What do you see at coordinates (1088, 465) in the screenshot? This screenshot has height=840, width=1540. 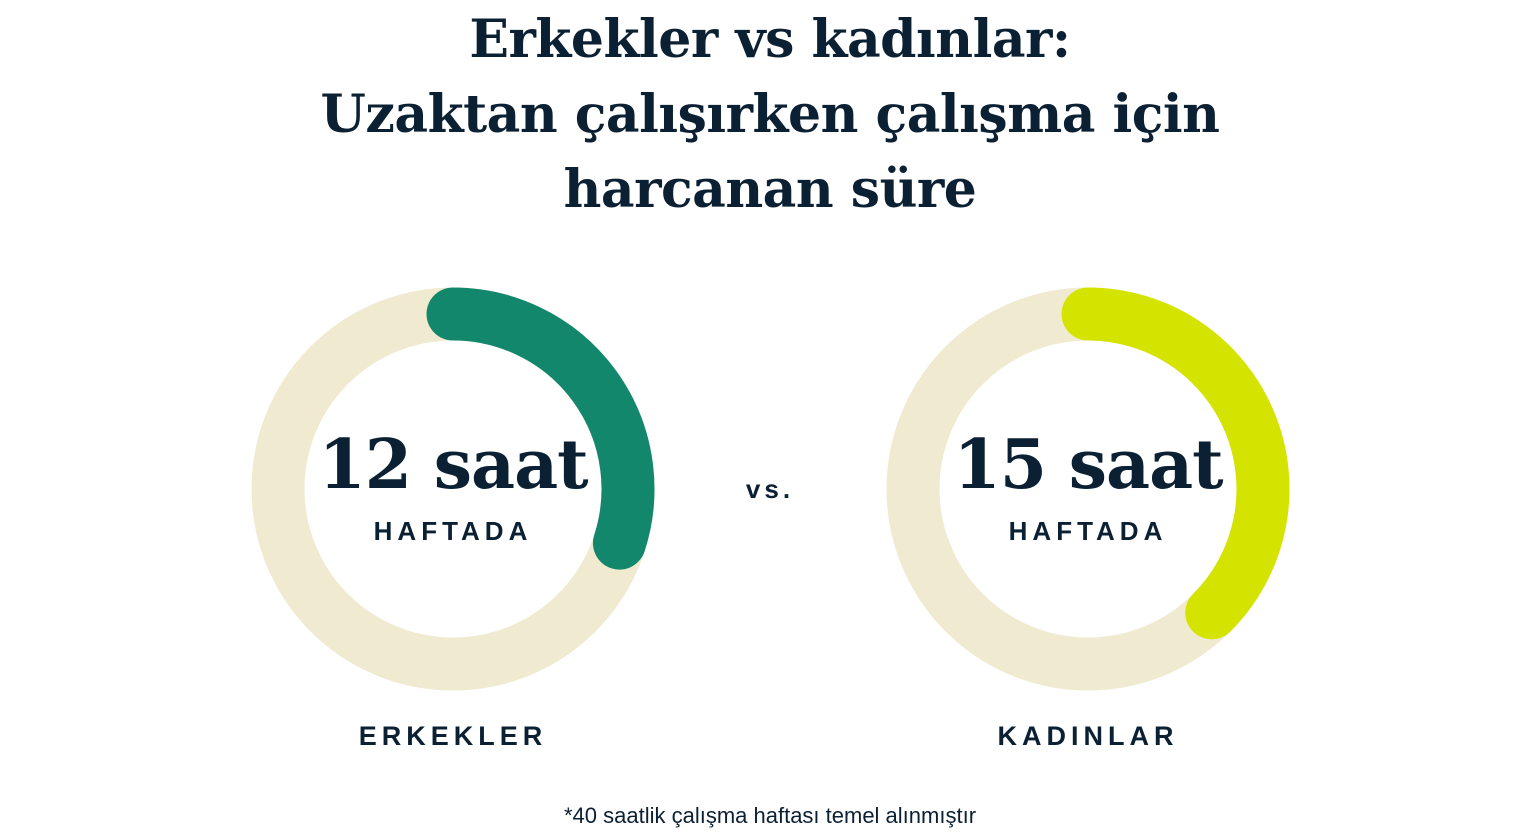 I see `women-value-label: 15 saat` at bounding box center [1088, 465].